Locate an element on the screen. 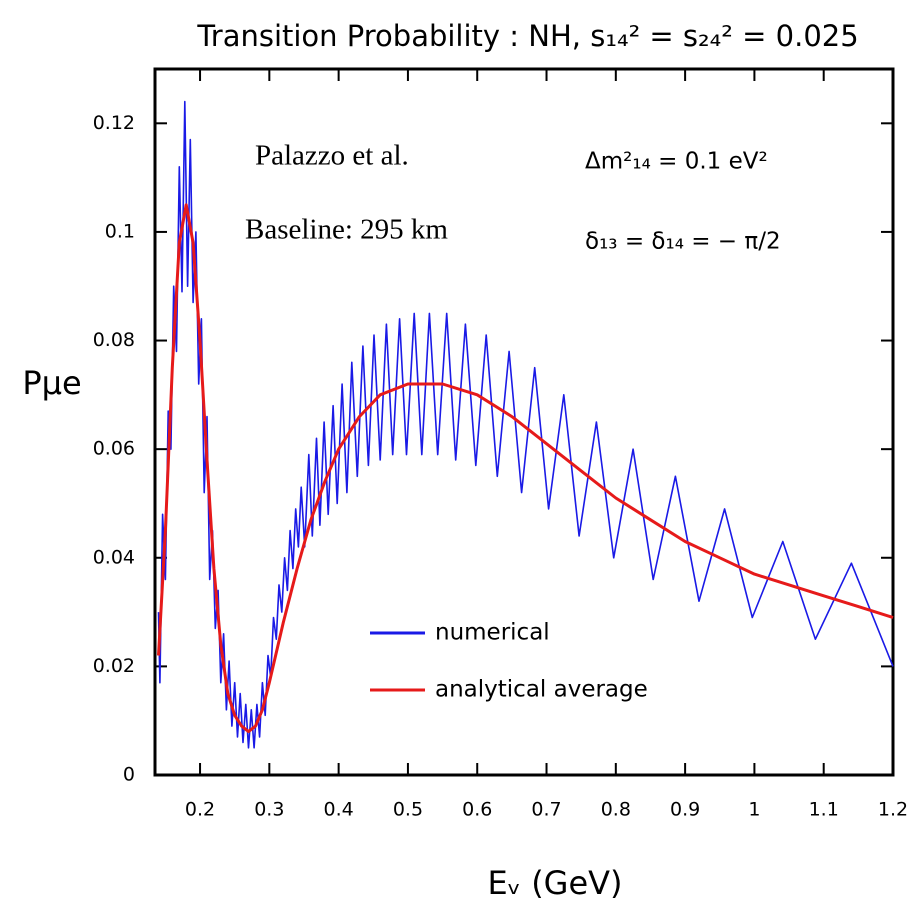 The width and height of the screenshot is (917, 918). x-tick-label: 1.2 is located at coordinates (893, 810).